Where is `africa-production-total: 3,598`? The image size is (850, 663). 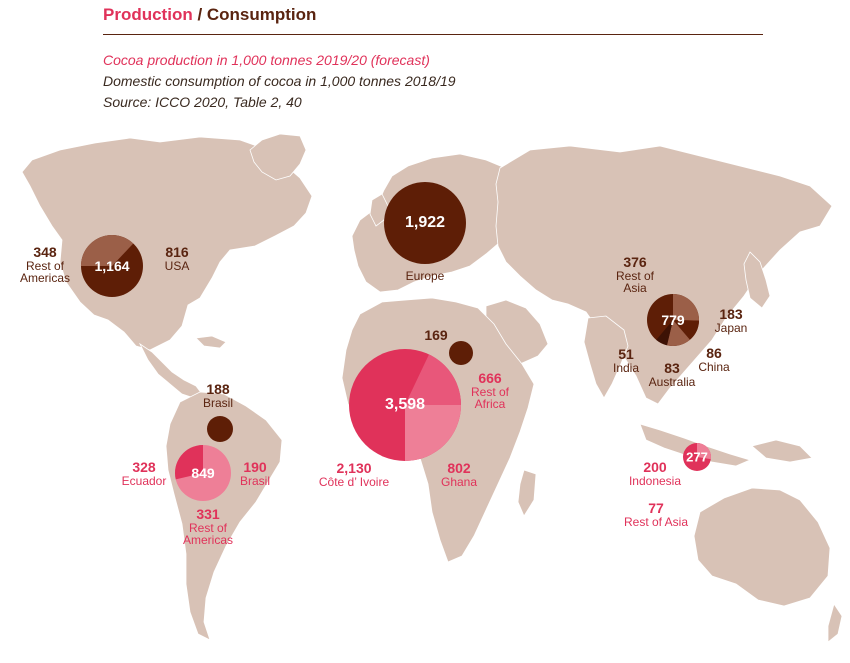 africa-production-total: 3,598 is located at coordinates (405, 404).